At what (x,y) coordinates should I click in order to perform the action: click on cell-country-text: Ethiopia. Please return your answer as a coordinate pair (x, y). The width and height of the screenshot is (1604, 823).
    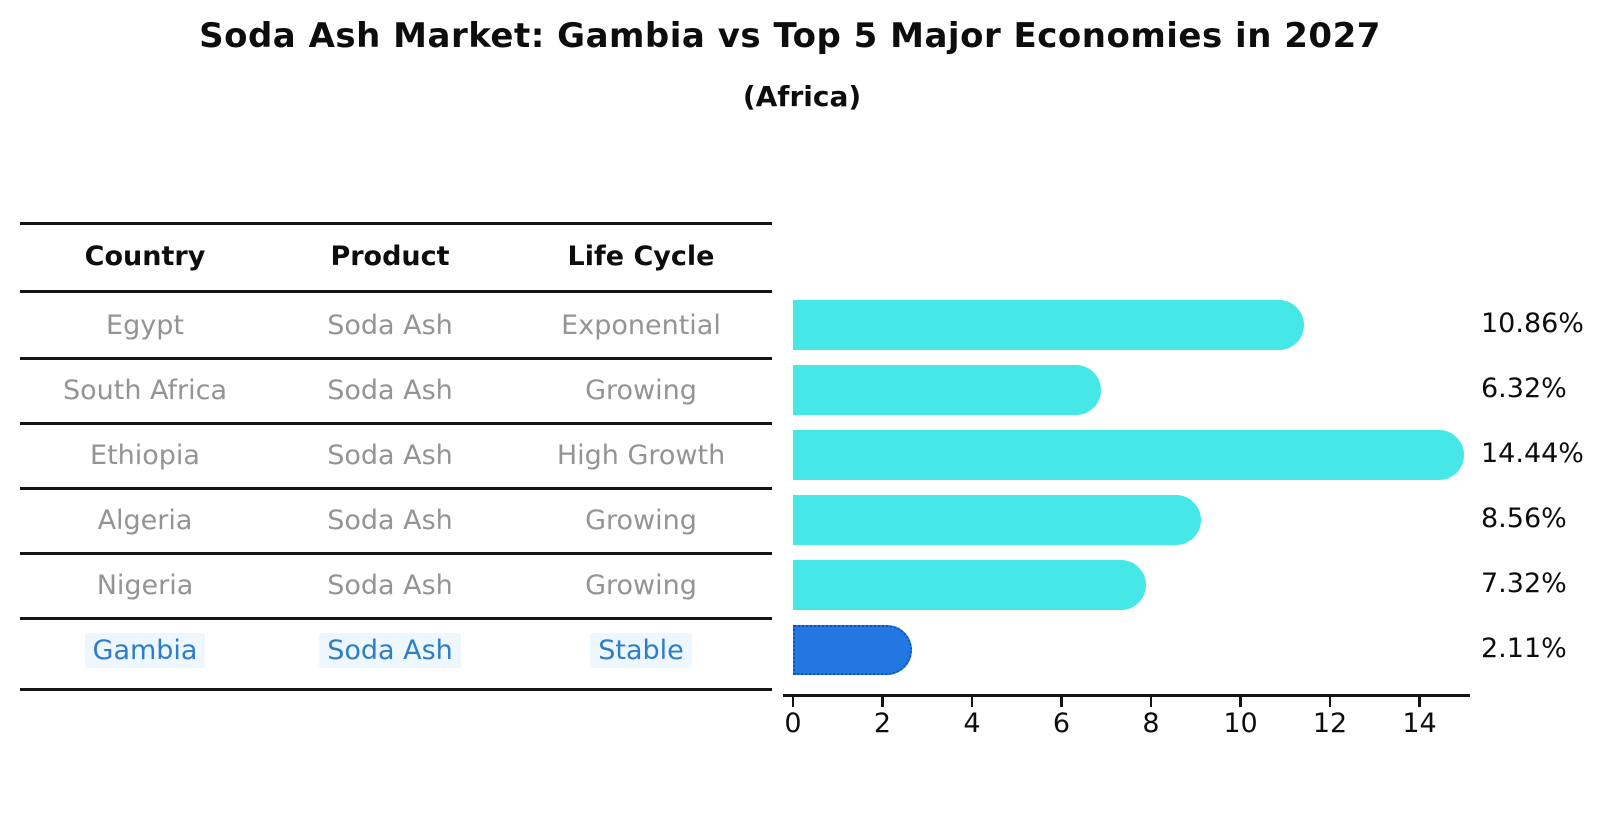
    Looking at the image, I should click on (145, 455).